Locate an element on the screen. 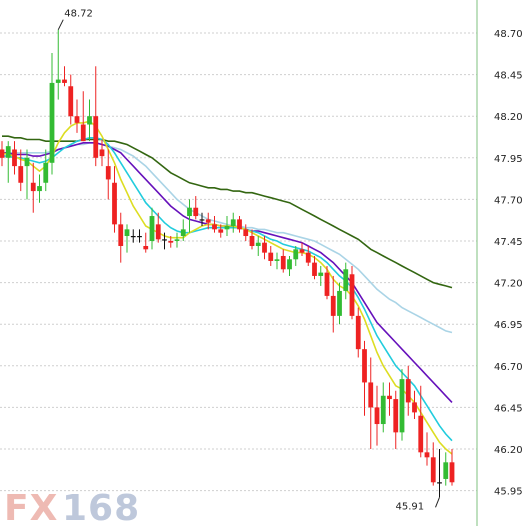  y-tick-label: 46.45 is located at coordinates (508, 408).